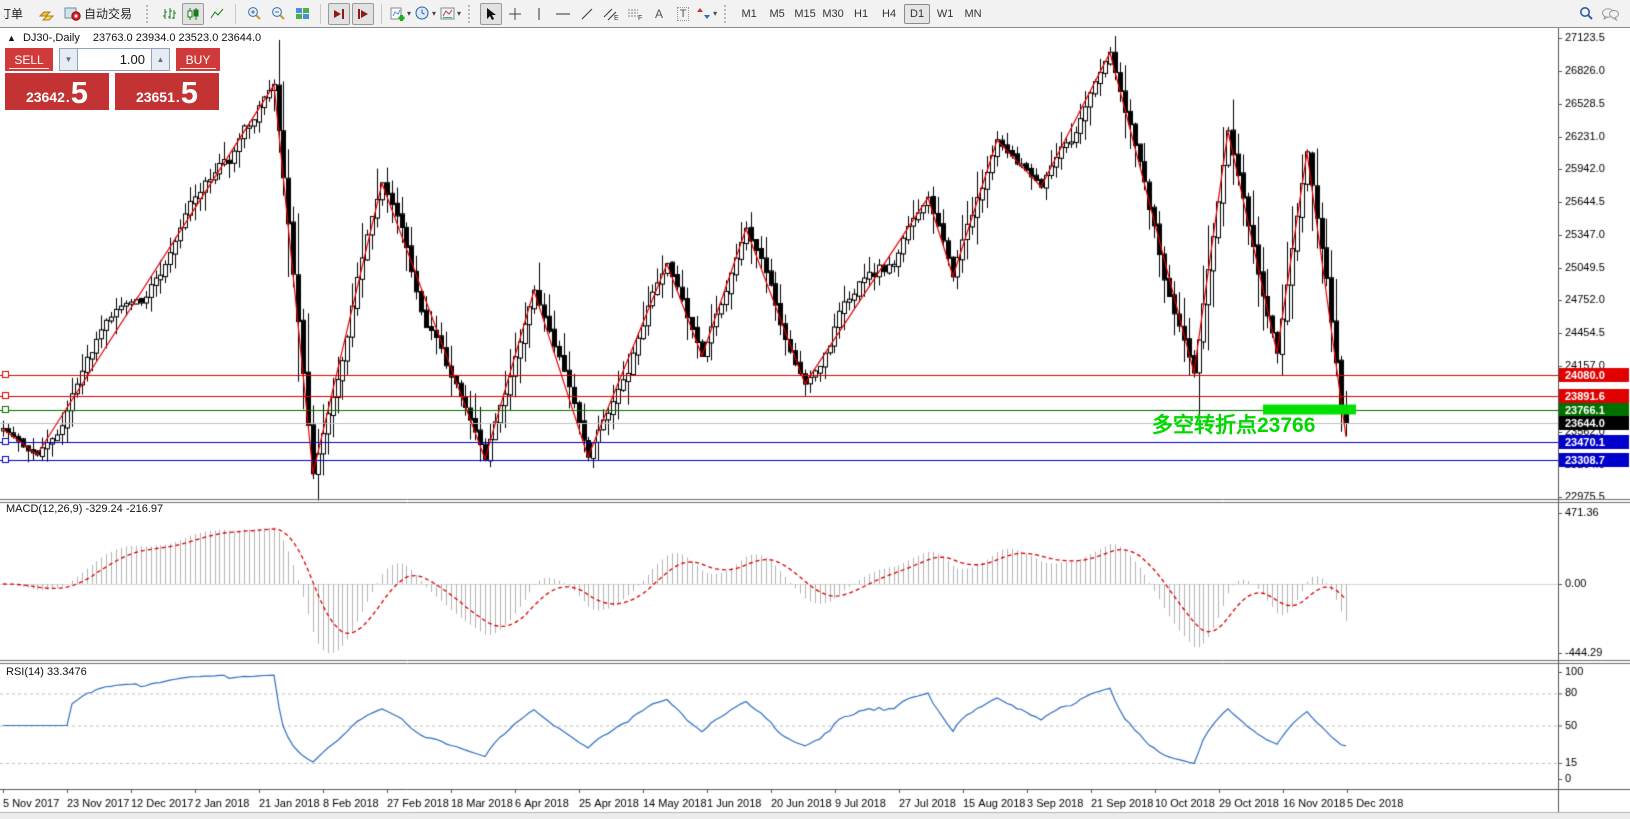 This screenshot has width=1630, height=819. I want to click on ohlc-values: 23763.0 23934.0 23523.0 23644.0, so click(177, 38).